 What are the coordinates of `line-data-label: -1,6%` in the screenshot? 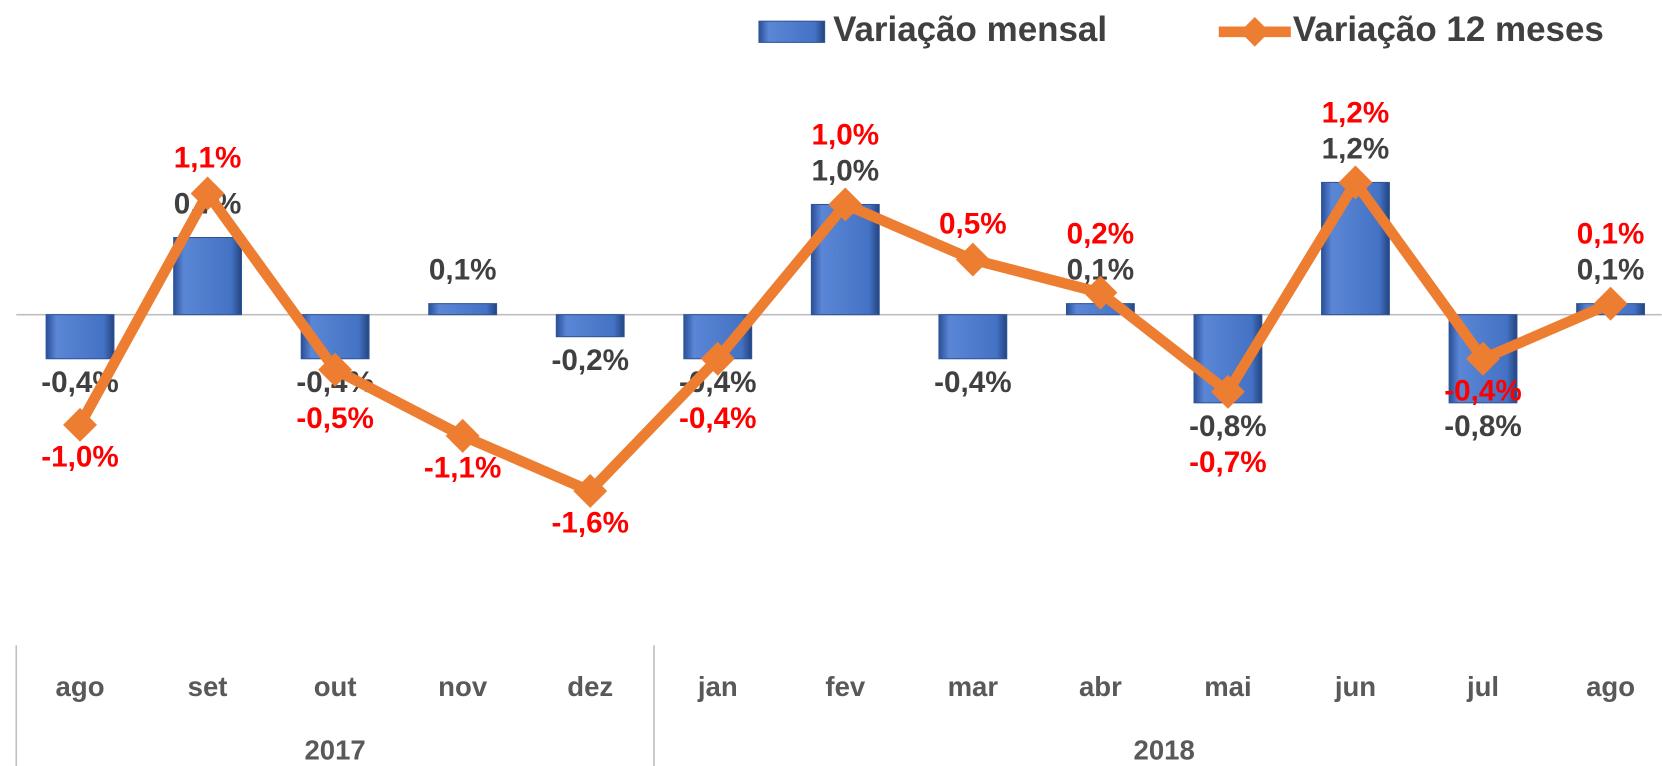 It's located at (589, 523).